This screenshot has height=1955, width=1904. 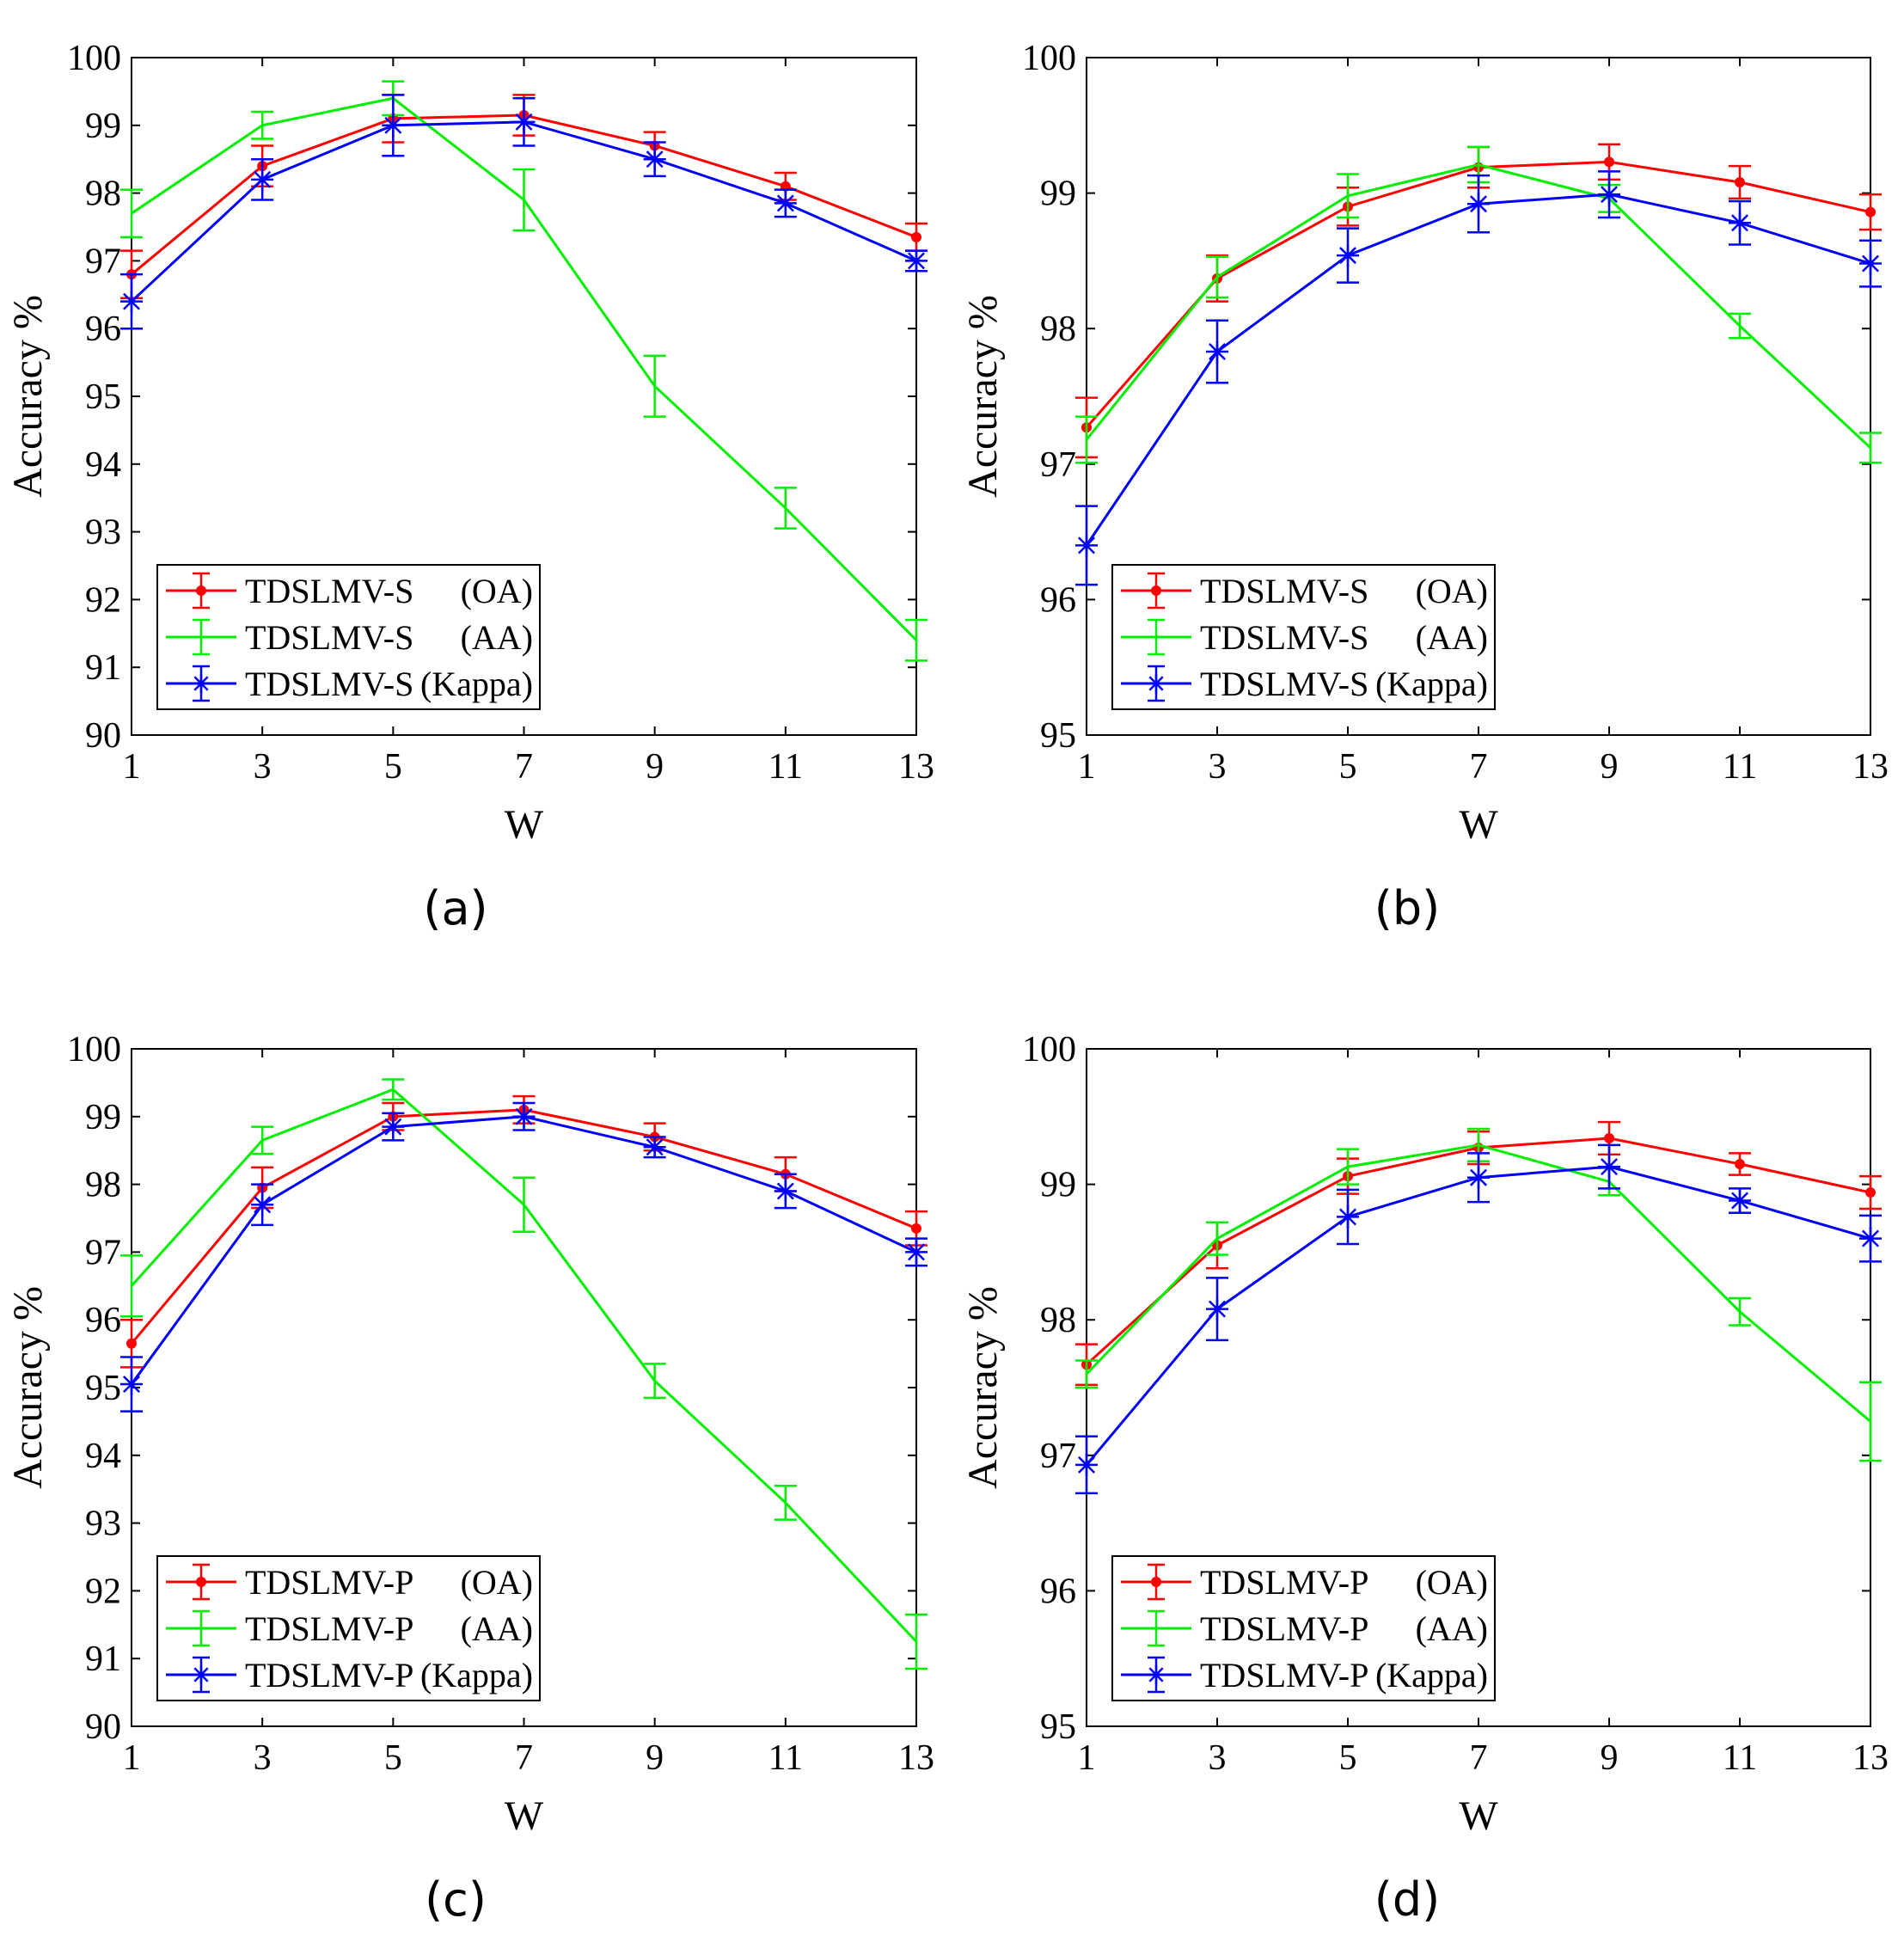 I want to click on legend-item-aa: TDSLMV-S (AA), so click(x=1304, y=637).